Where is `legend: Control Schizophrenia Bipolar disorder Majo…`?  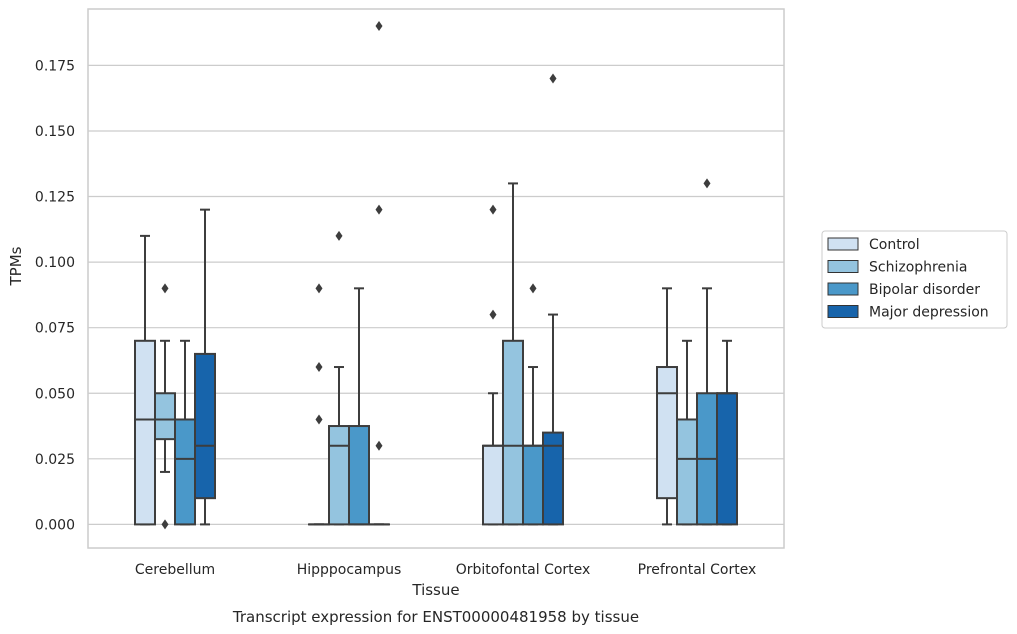
legend: Control Schizophrenia Bipolar disorder Majo… is located at coordinates (914, 279).